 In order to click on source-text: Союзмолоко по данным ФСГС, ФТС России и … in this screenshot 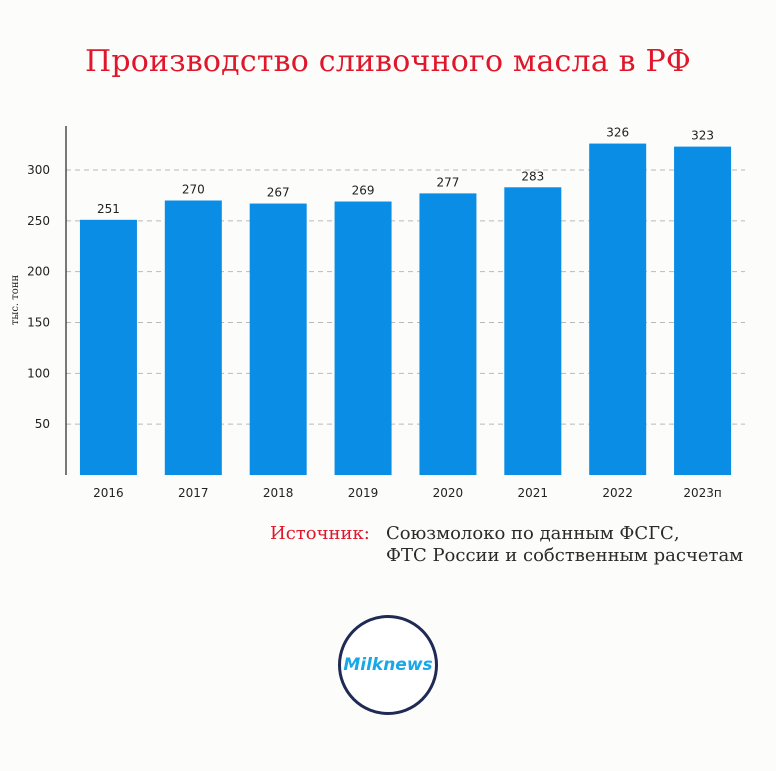, I will do `click(564, 545)`.